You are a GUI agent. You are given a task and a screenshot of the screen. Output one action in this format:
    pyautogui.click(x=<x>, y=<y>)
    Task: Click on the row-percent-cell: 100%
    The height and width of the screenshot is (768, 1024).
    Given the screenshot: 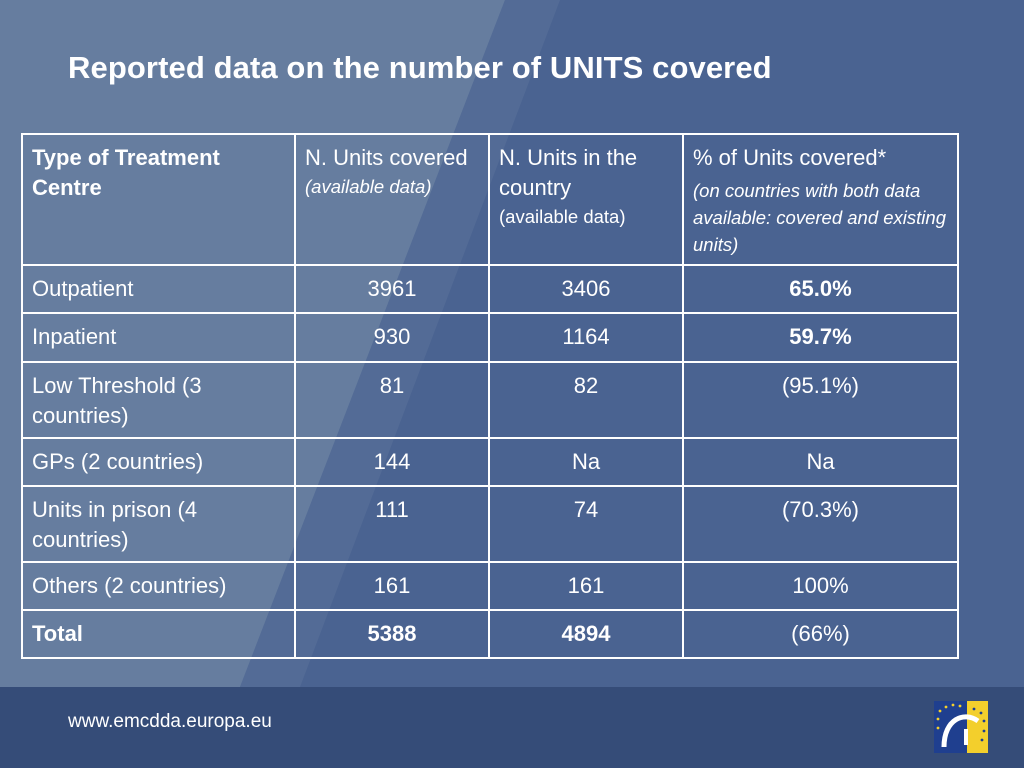 What is the action you would take?
    pyautogui.click(x=820, y=586)
    